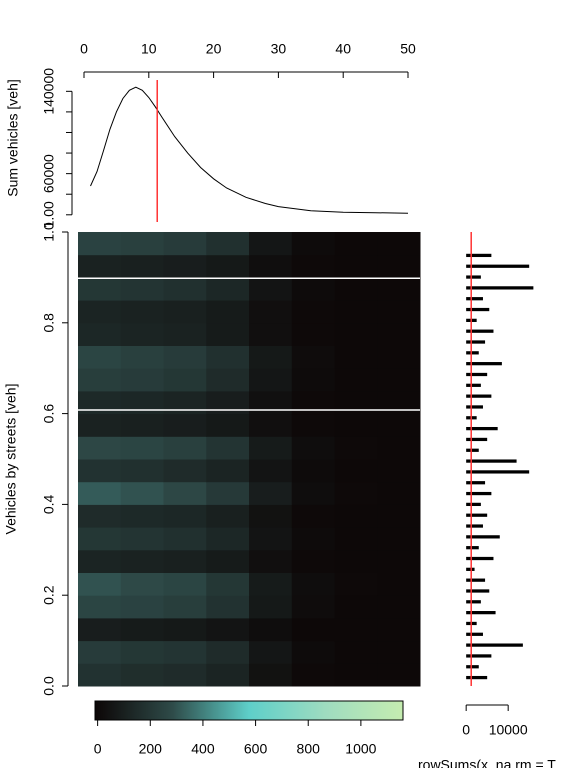 This screenshot has width=576, height=768. What do you see at coordinates (309, 749) in the screenshot?
I see `x-tick-label: 800` at bounding box center [309, 749].